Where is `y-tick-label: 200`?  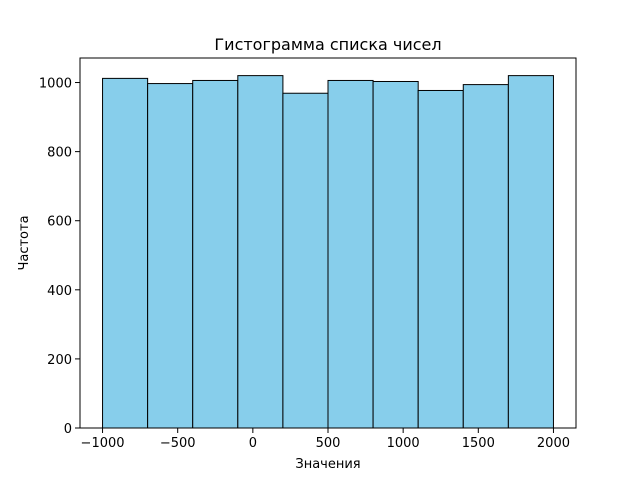
y-tick-label: 200 is located at coordinates (59, 360).